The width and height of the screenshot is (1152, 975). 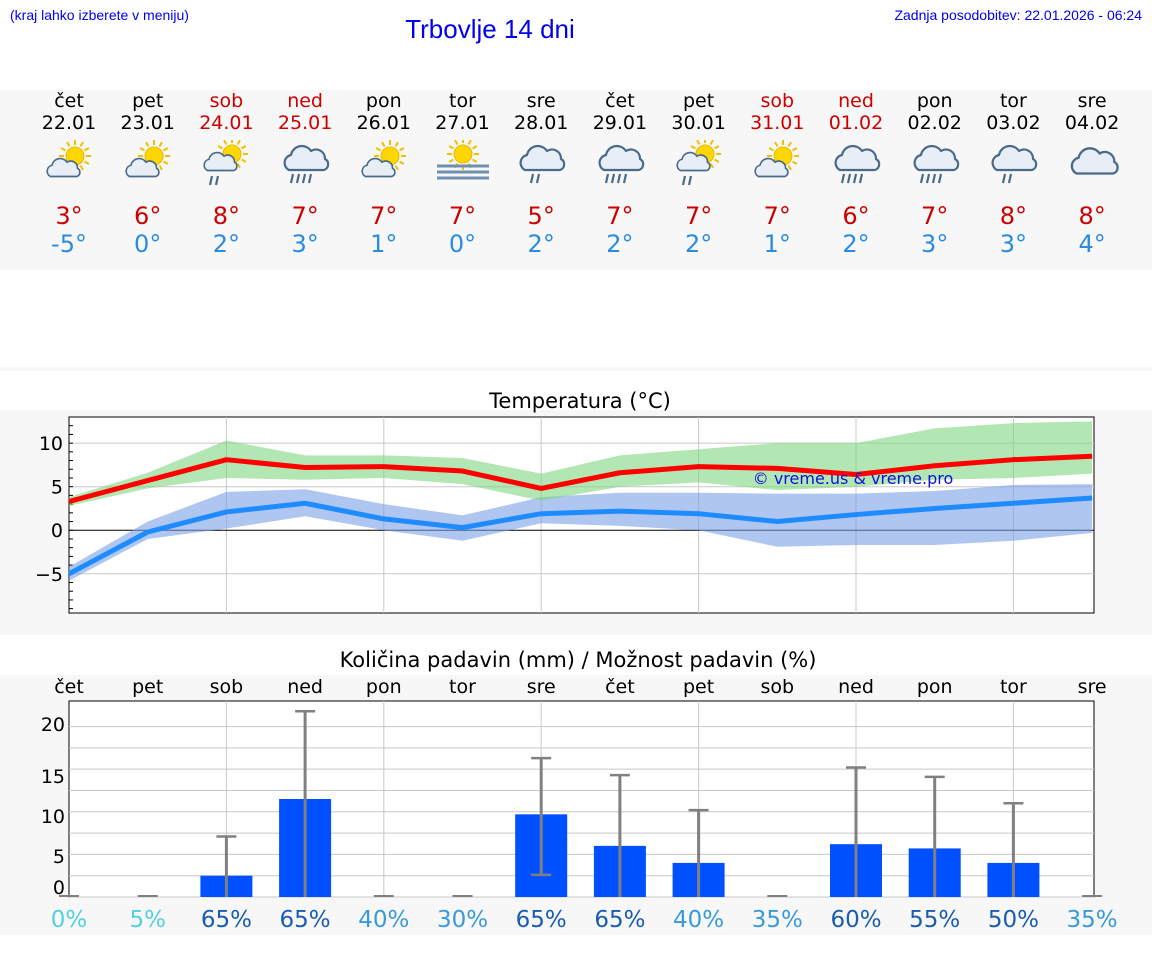 I want to click on precip-day-label: ned, so click(x=305, y=687).